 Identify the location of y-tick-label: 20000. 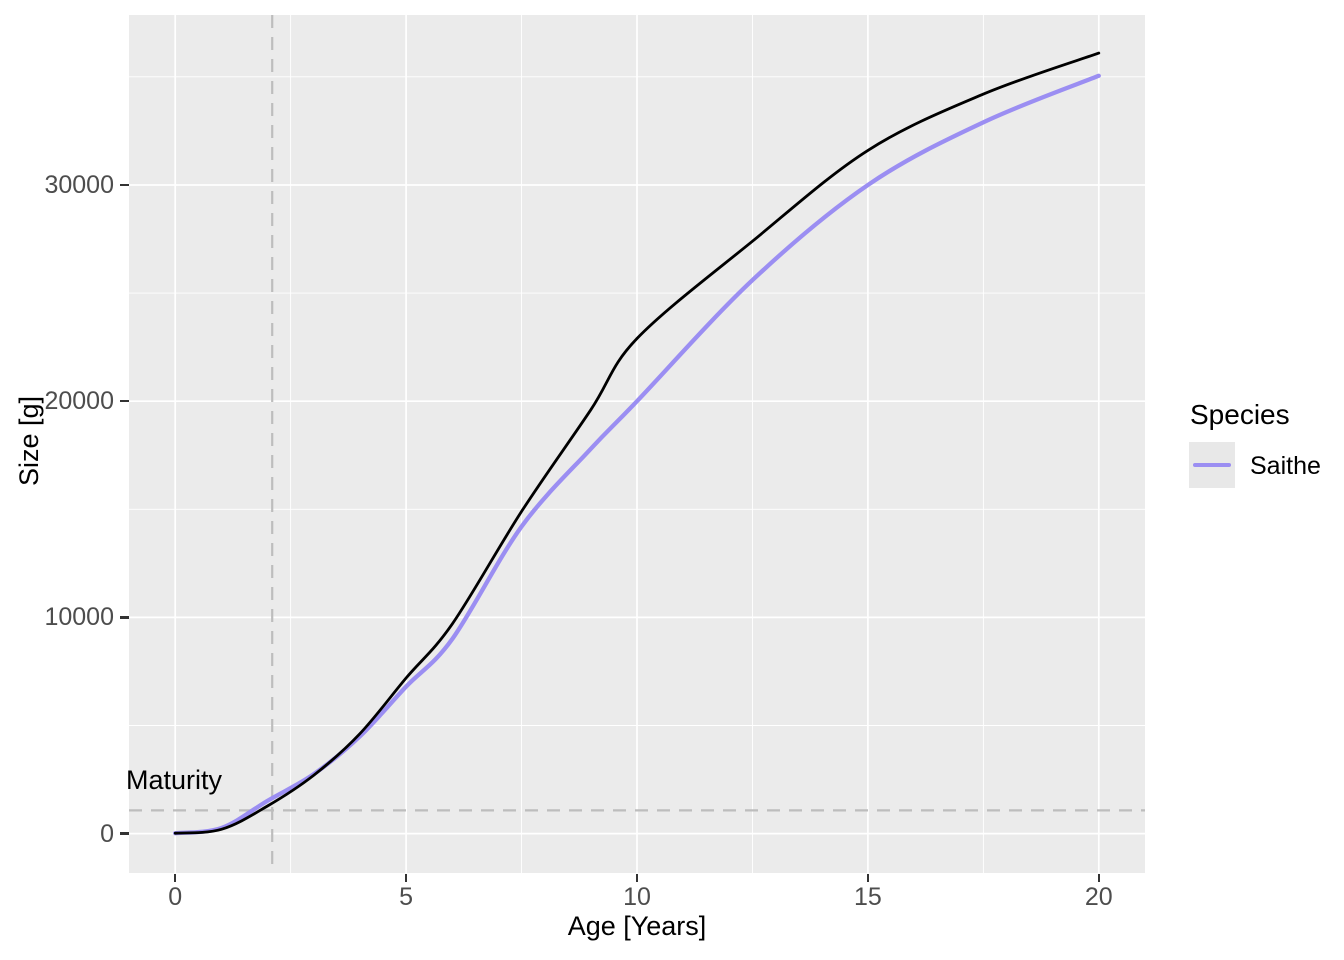
(79, 401).